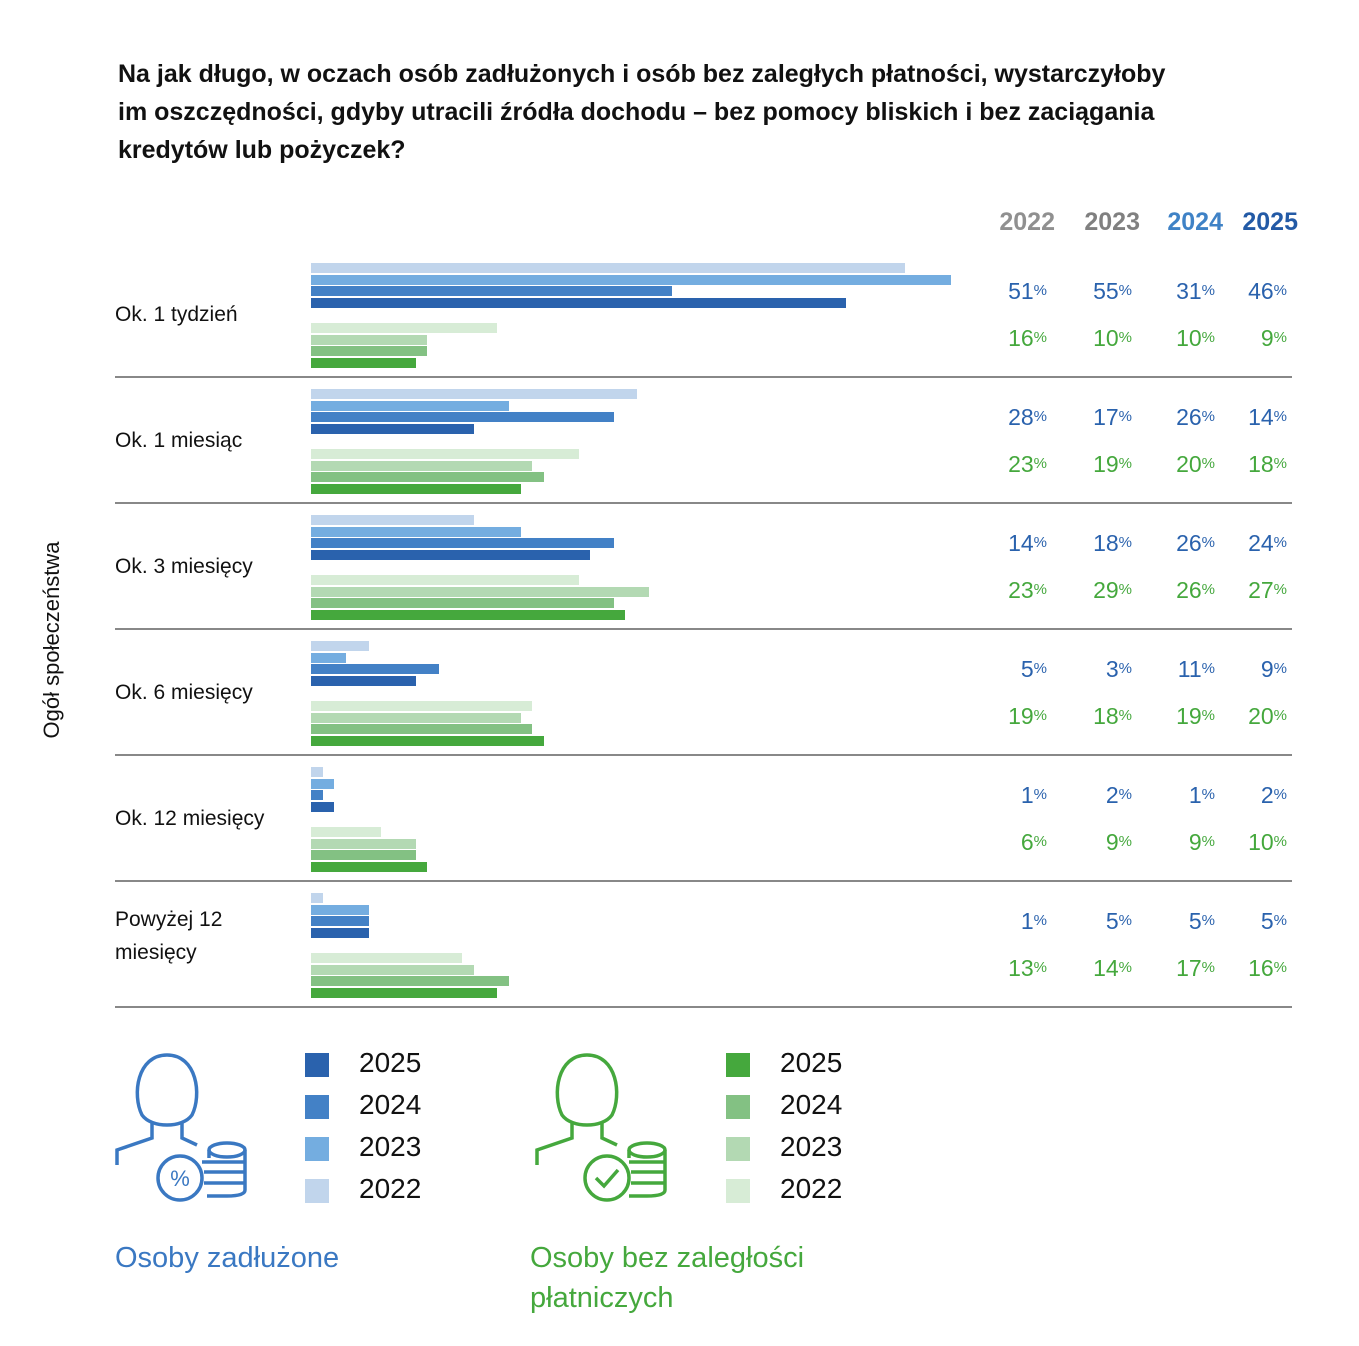 This screenshot has height=1346, width=1359. Describe the element at coordinates (1270, 222) in the screenshot. I see `header-year-2025: 2025` at that location.